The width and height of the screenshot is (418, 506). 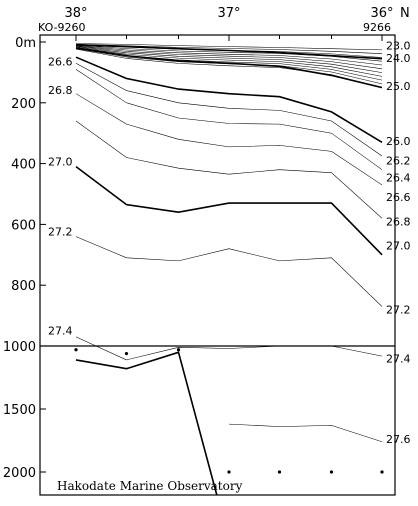 What do you see at coordinates (398, 161) in the screenshot?
I see `contour-label: 26.2` at bounding box center [398, 161].